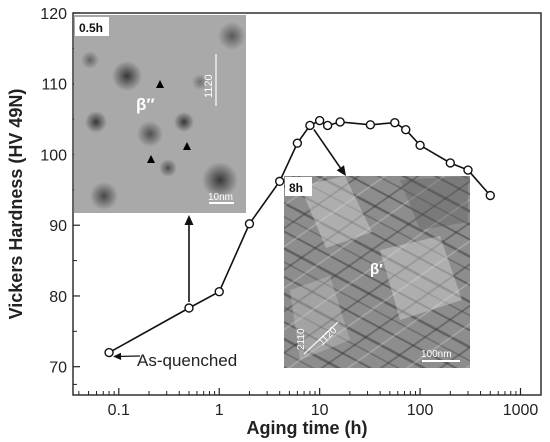  What do you see at coordinates (54, 85) in the screenshot?
I see `y-tick-label: 110` at bounding box center [54, 85].